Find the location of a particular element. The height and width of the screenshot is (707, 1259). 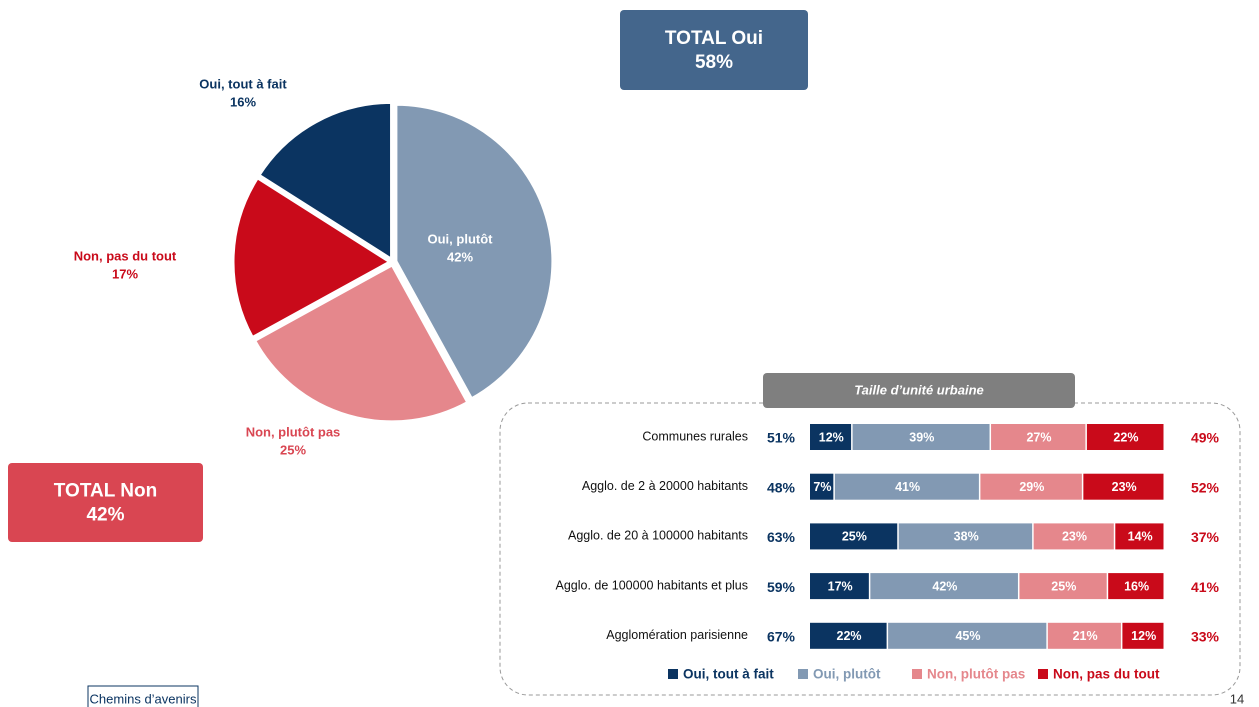

bar-label: 41% is located at coordinates (907, 487).